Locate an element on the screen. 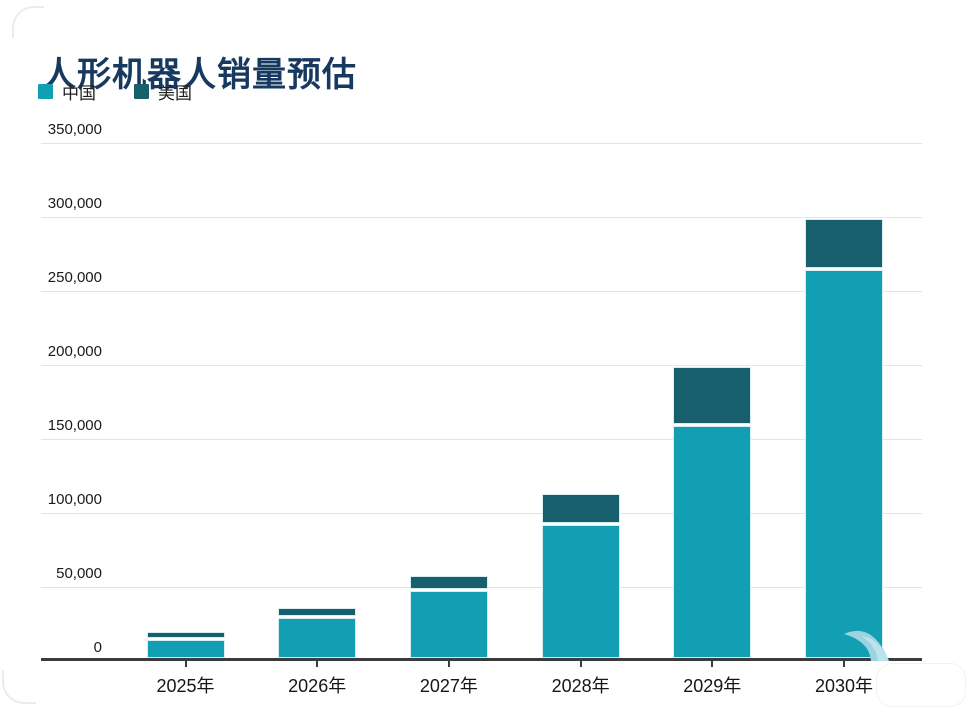 Image resolution: width=968 pixels, height=716 pixels. x-axis-label: 2027年 is located at coordinates (448, 686).